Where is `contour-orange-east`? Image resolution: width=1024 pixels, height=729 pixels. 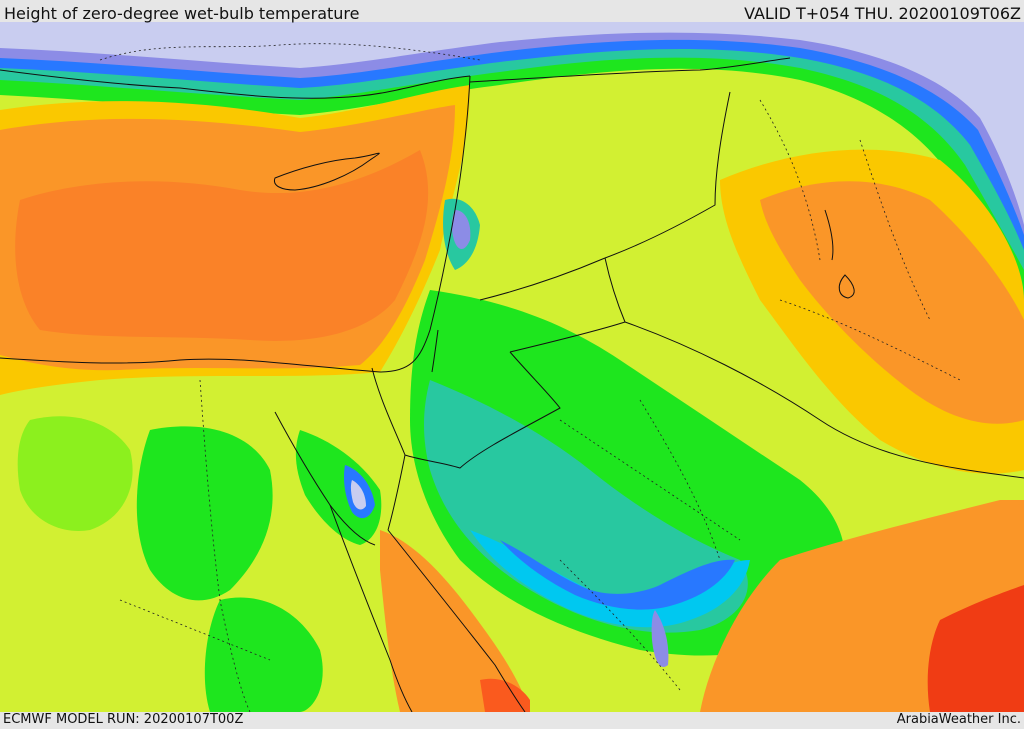
contour-orange-east is located at coordinates (892, 302).